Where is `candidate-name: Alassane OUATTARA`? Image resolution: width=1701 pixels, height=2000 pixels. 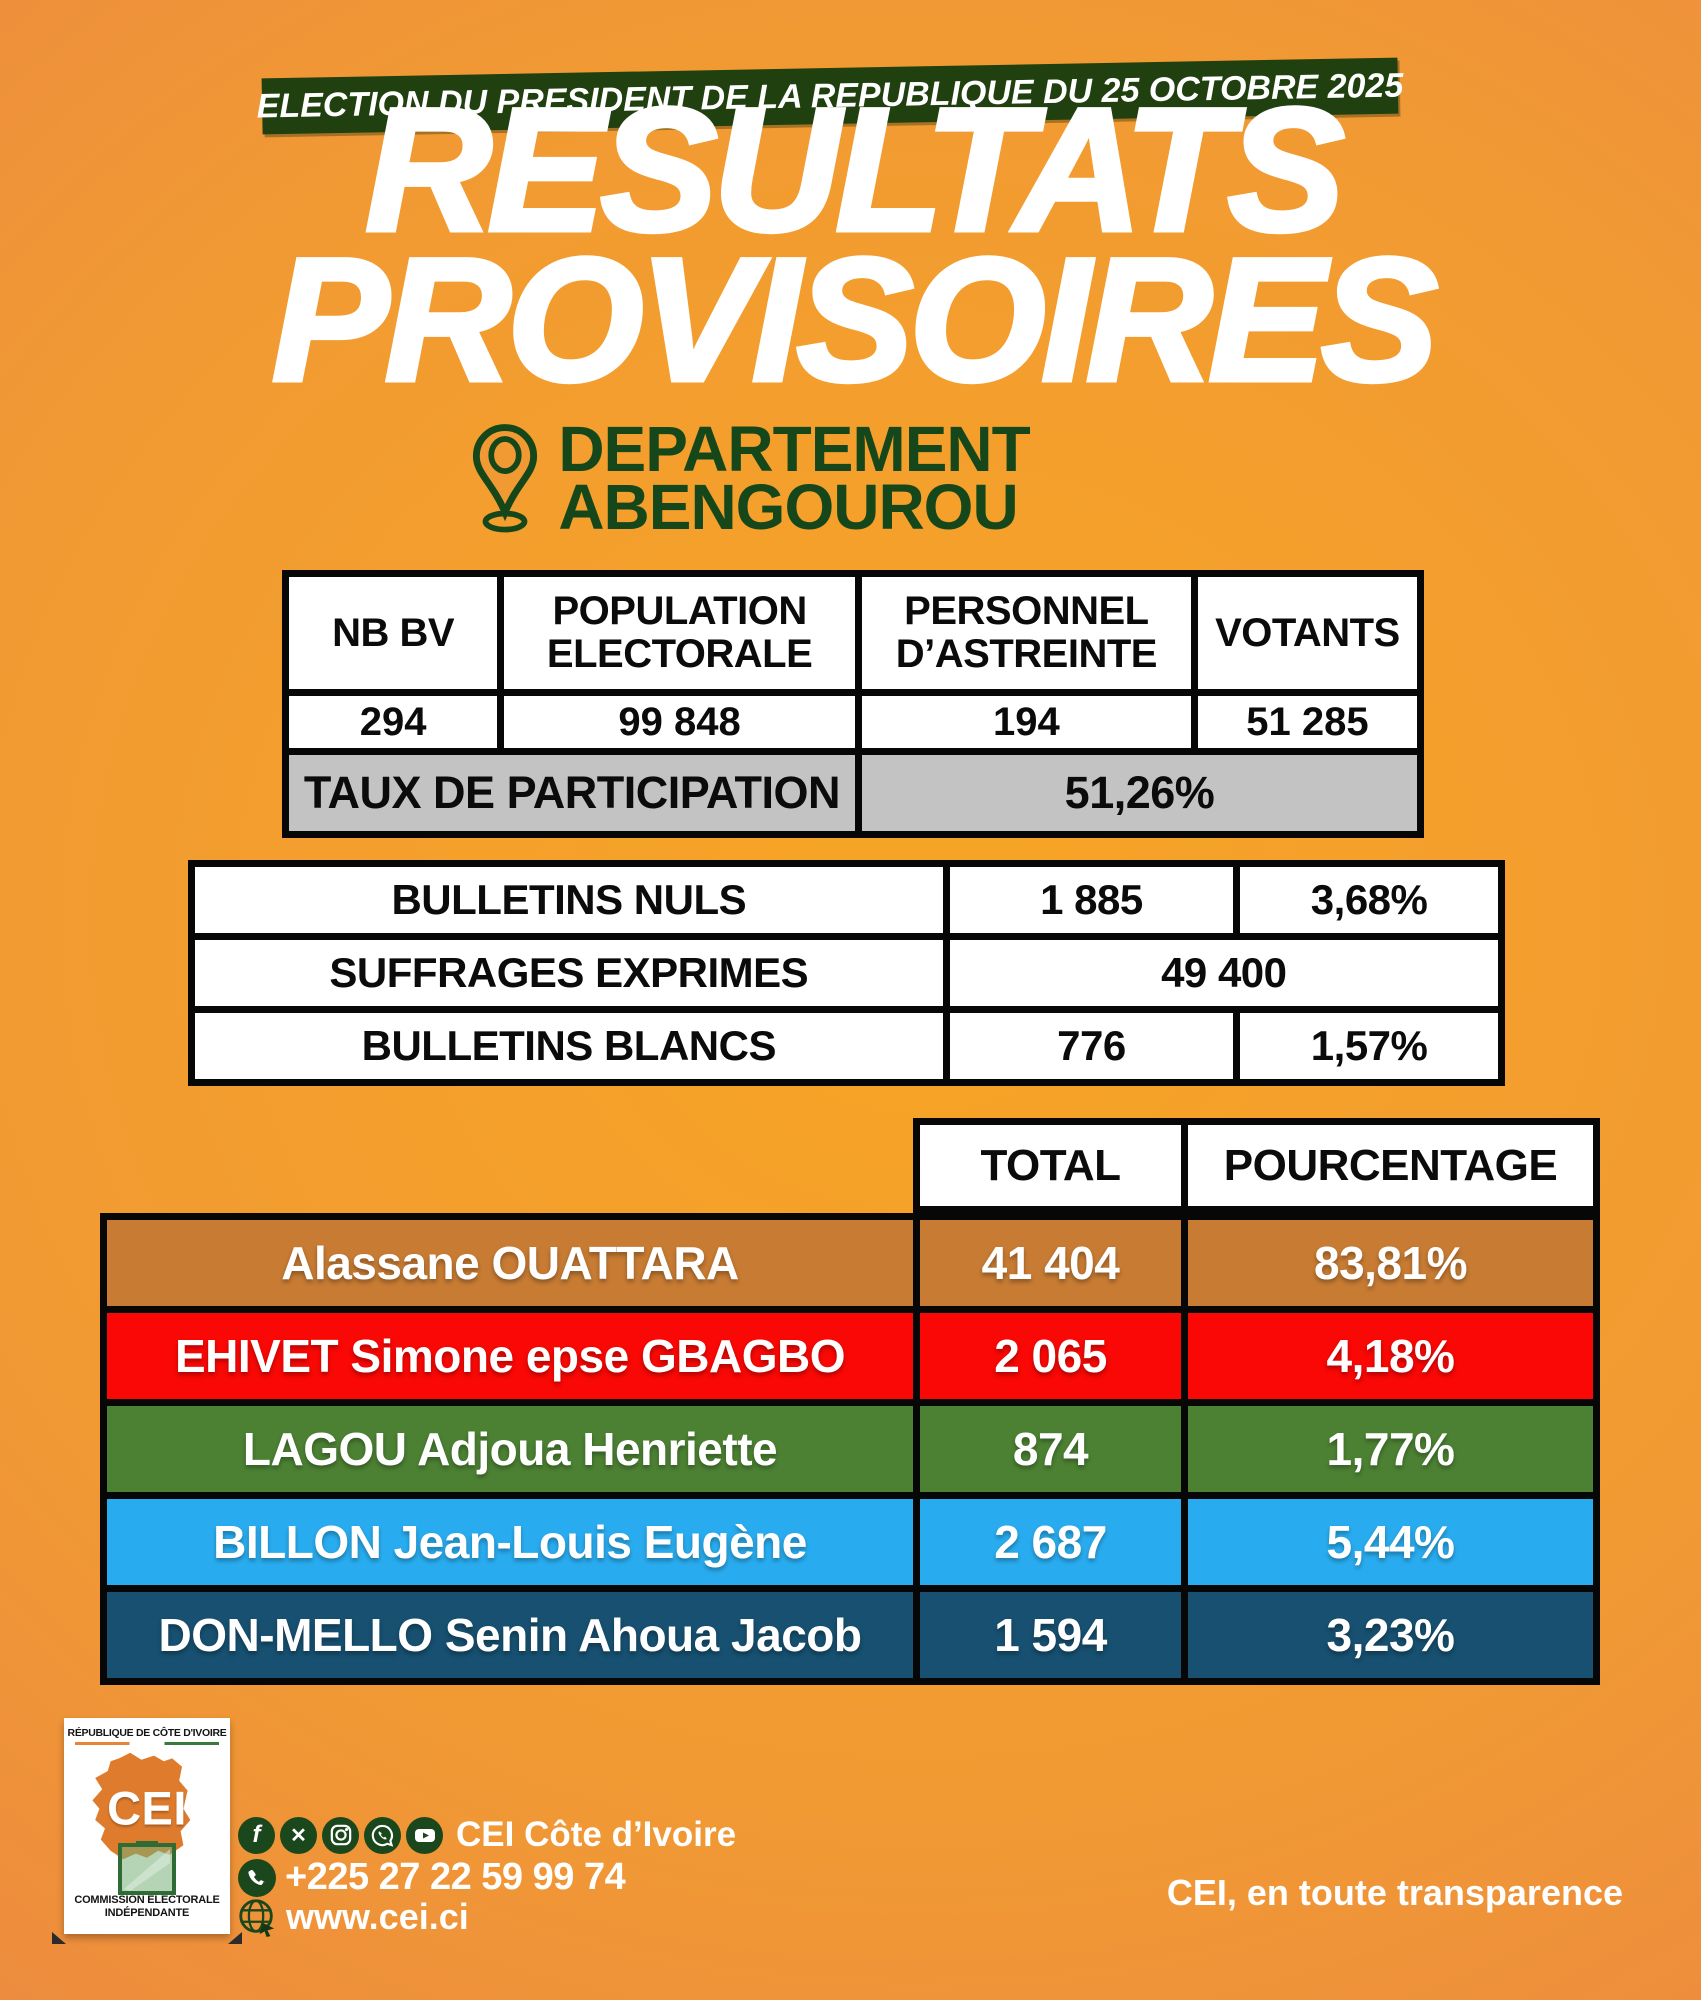
candidate-name: Alassane OUATTARA is located at coordinates (510, 1263).